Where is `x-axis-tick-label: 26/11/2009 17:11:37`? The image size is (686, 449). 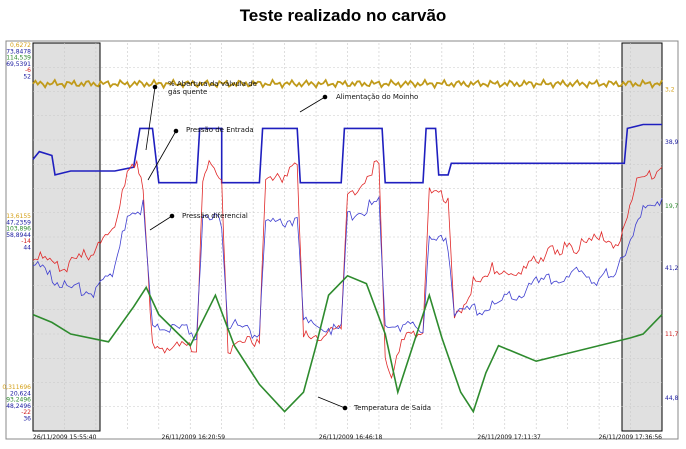 x-axis-tick-label: 26/11/2009 17:11:37 is located at coordinates (509, 437).